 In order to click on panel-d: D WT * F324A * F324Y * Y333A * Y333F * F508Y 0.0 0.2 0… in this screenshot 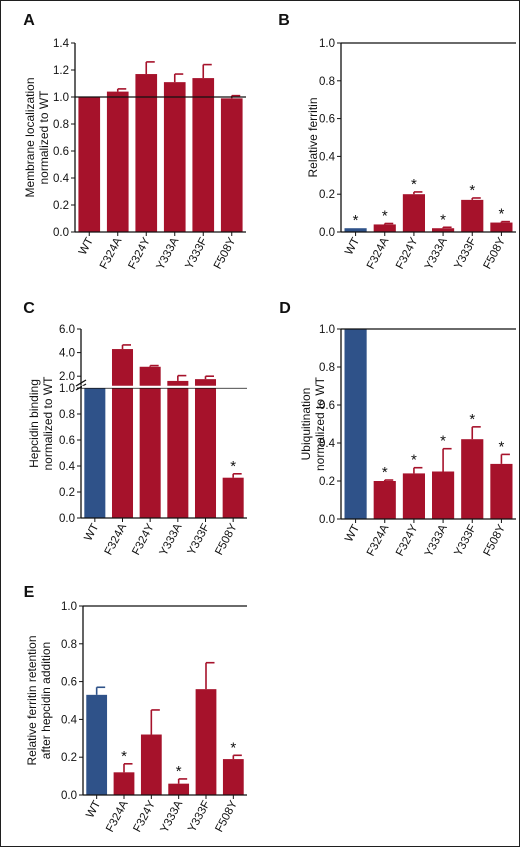, I will do `click(397, 429)`.